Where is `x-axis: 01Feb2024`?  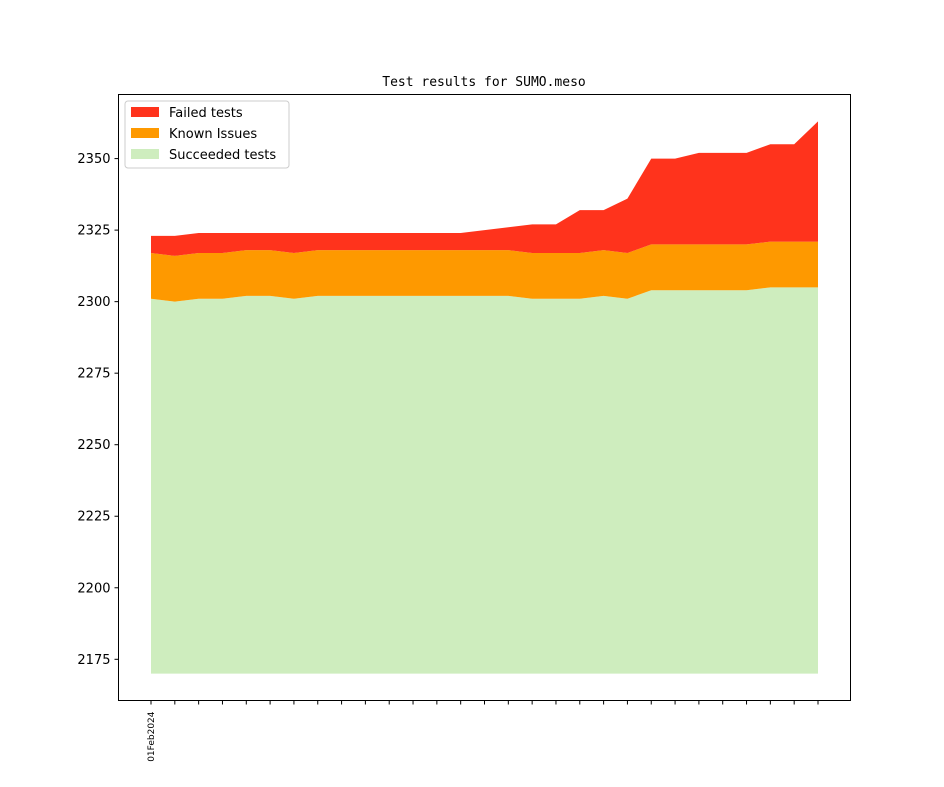 x-axis: 01Feb2024 is located at coordinates (483, 731).